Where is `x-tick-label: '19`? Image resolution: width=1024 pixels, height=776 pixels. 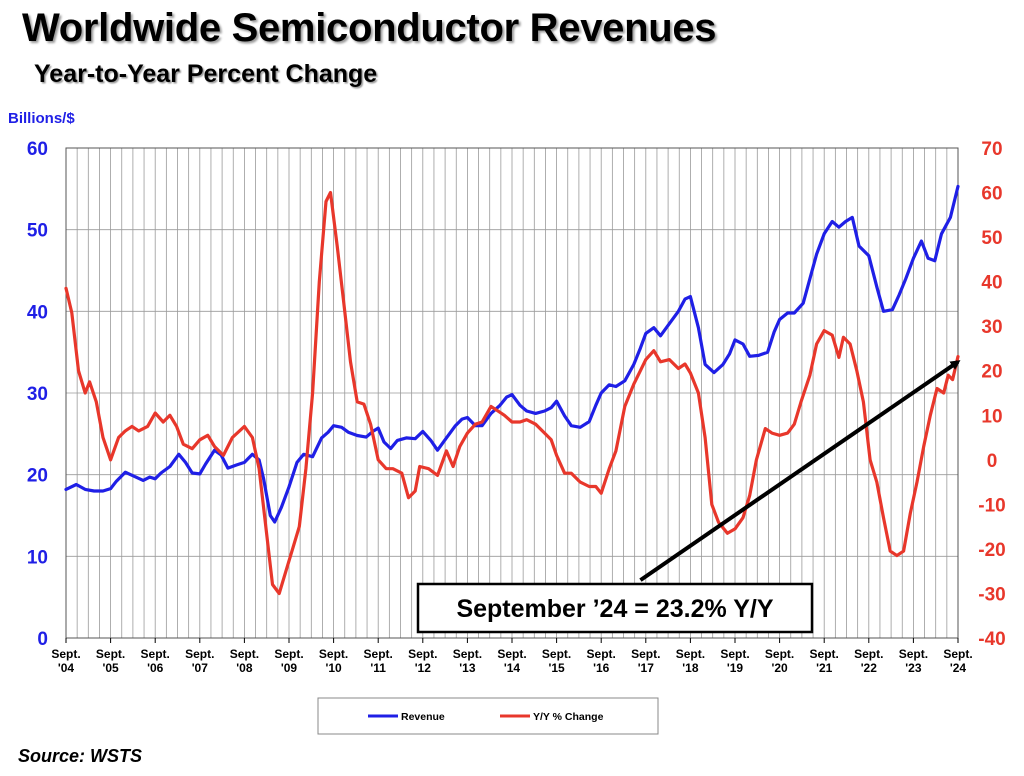
x-tick-label: '19 is located at coordinates (735, 668).